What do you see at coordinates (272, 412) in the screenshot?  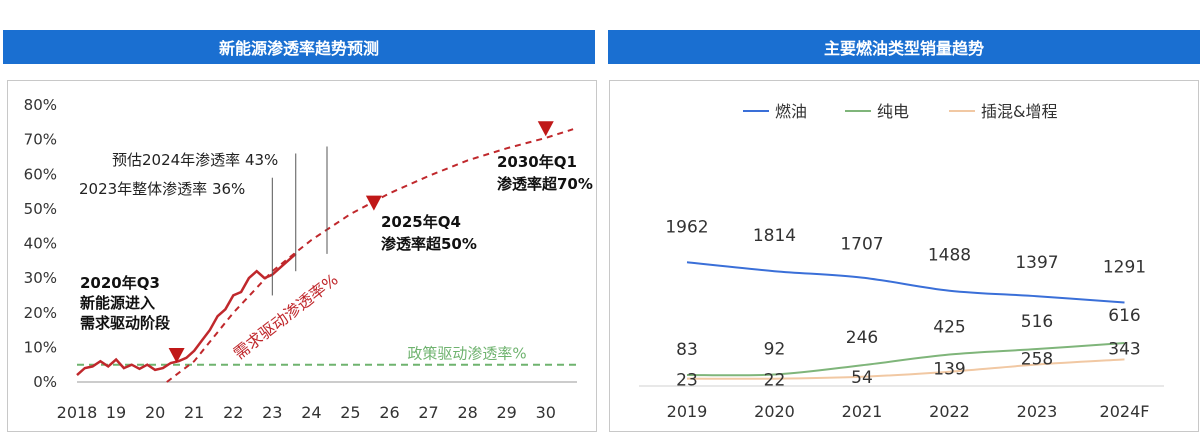 I see `x-tick-label: 23` at bounding box center [272, 412].